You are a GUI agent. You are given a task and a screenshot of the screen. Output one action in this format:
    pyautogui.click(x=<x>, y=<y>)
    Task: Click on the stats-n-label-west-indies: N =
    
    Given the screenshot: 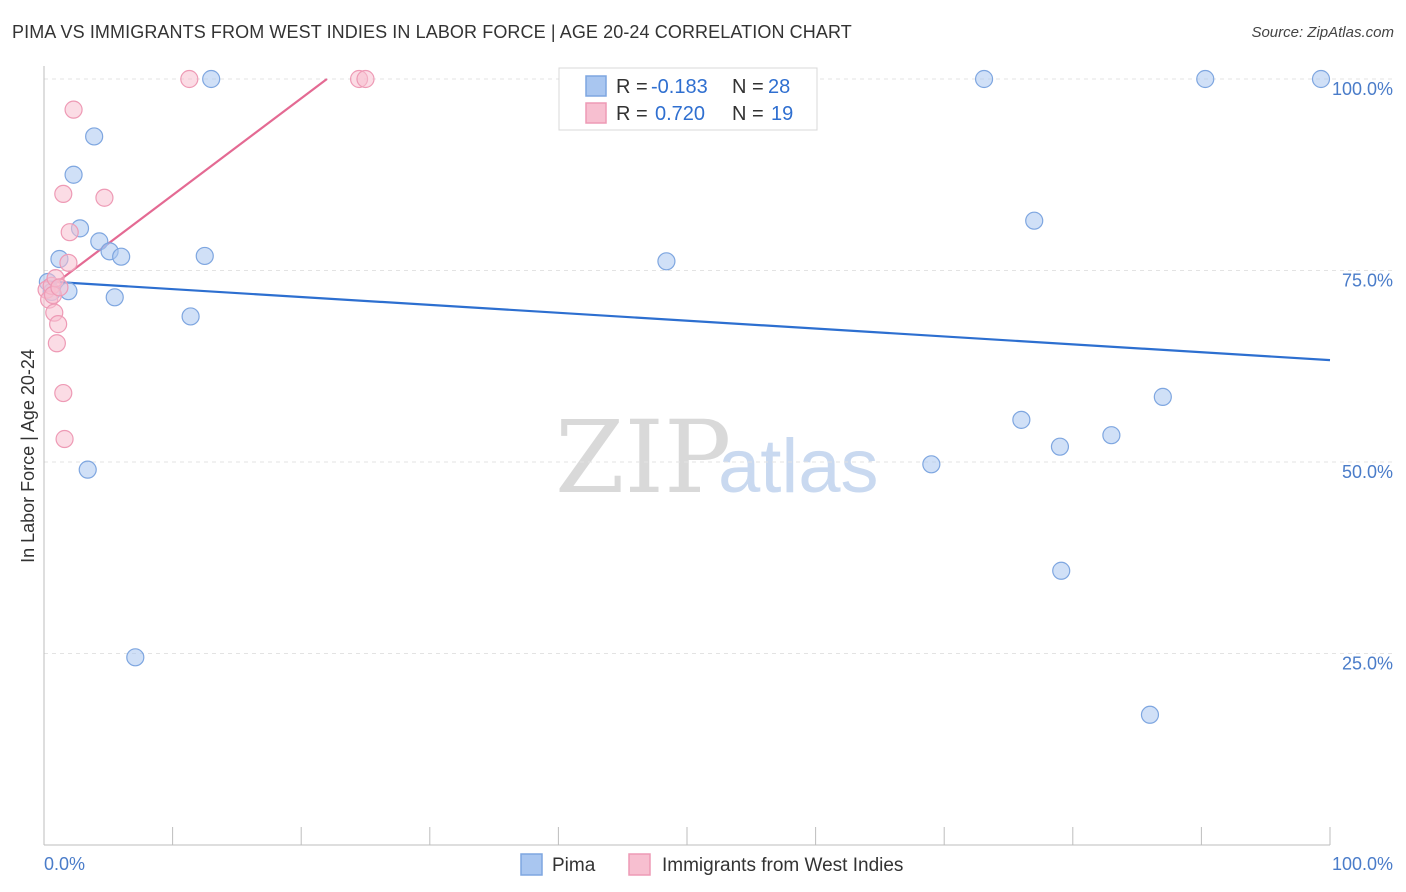 What is the action you would take?
    pyautogui.click(x=748, y=114)
    